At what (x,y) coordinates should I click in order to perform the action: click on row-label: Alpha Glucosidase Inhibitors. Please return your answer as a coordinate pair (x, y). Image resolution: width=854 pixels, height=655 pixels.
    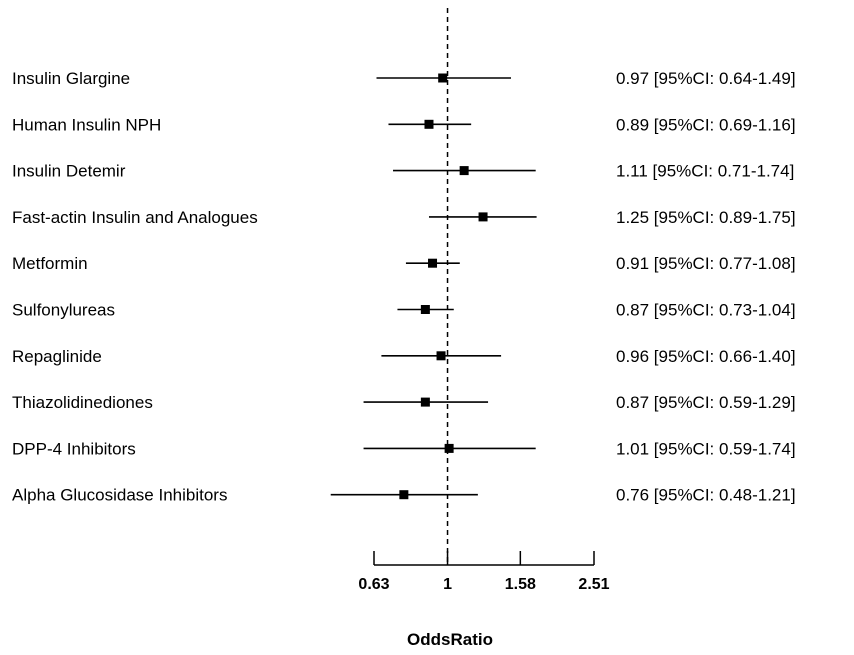
    Looking at the image, I should click on (119, 495).